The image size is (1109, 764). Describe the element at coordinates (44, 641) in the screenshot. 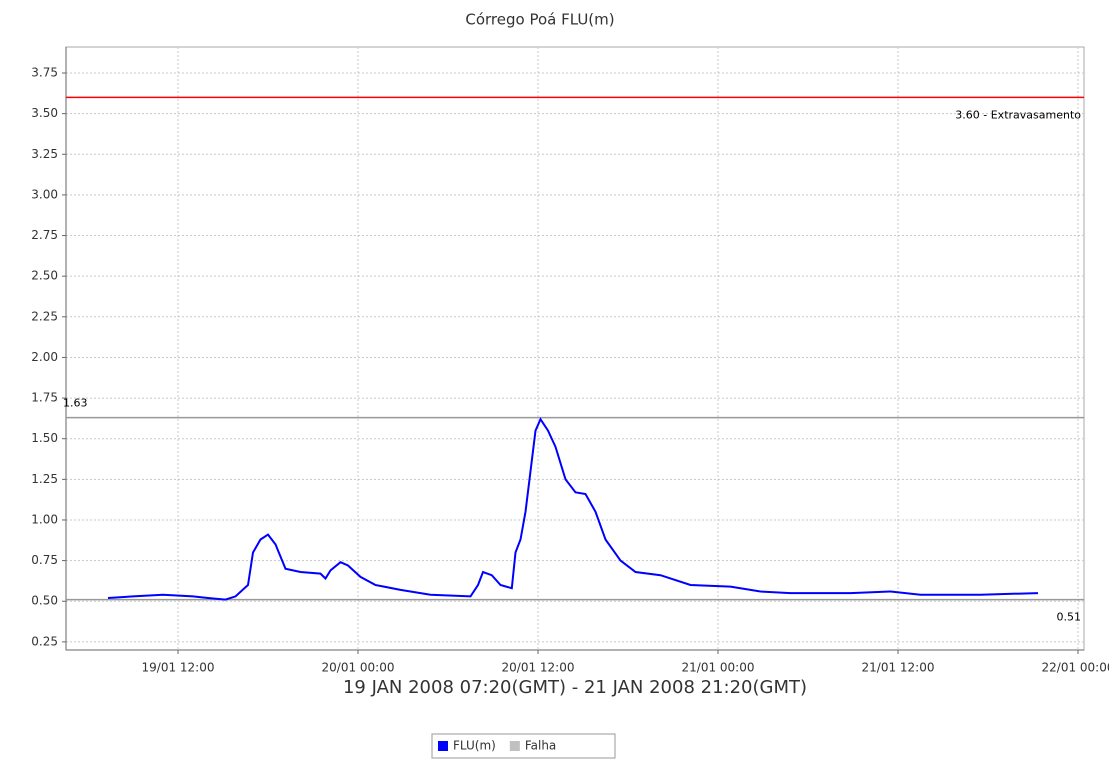

I see `y-tick-label: 0.25` at that location.